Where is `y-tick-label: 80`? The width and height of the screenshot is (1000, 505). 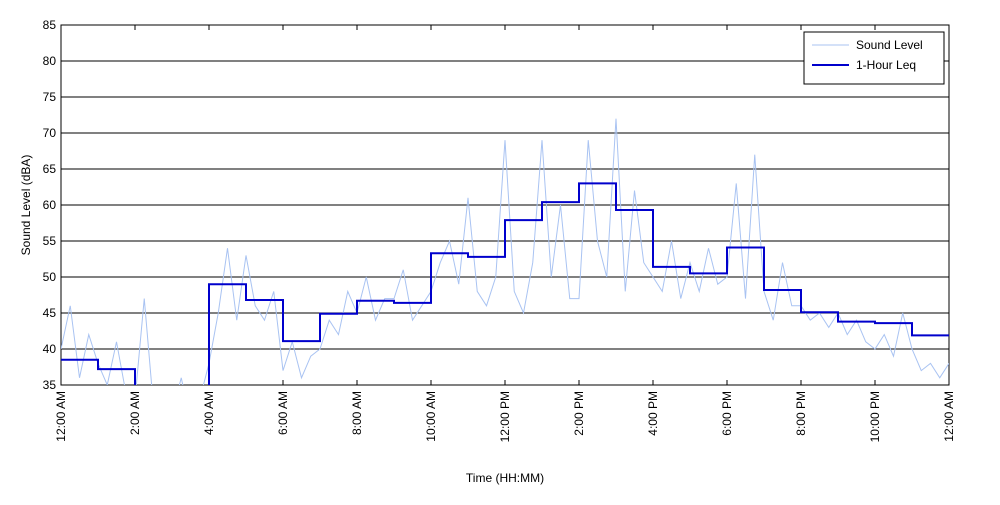
y-tick-label: 80 is located at coordinates (50, 61).